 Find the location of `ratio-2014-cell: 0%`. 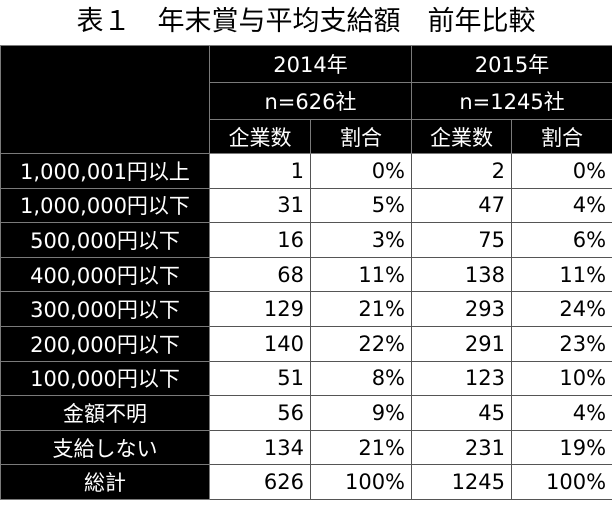

ratio-2014-cell: 0% is located at coordinates (361, 171).